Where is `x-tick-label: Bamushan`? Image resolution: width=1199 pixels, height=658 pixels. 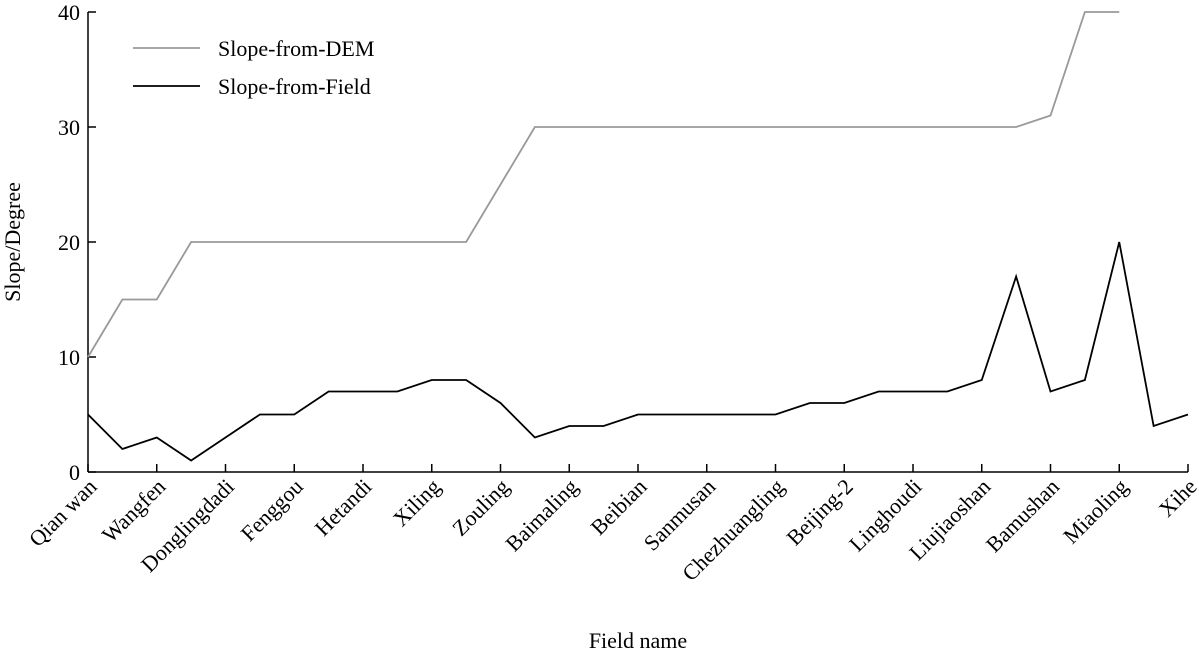
x-tick-label: Bamushan is located at coordinates (1022, 515).